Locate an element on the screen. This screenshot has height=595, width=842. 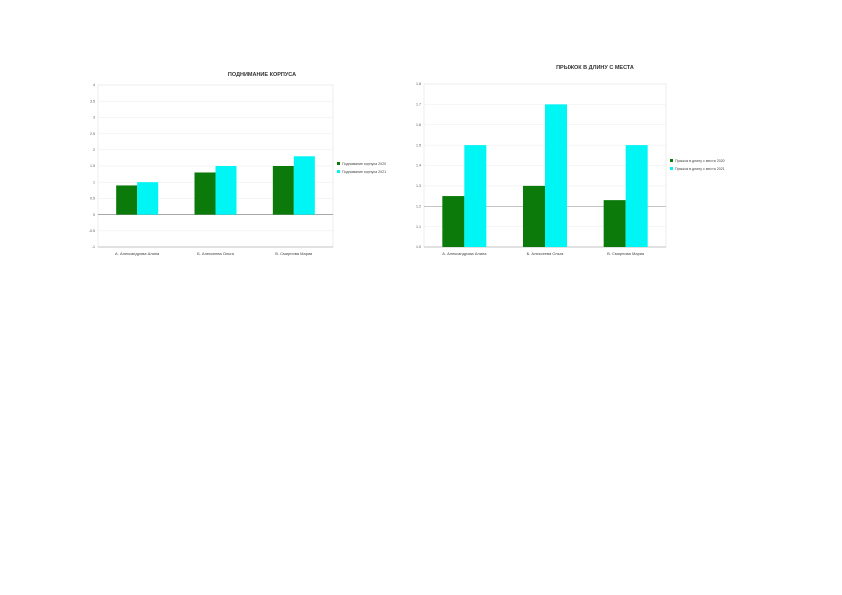
chart-1-category-label: В. Смирнова Мария is located at coordinates (293, 253).